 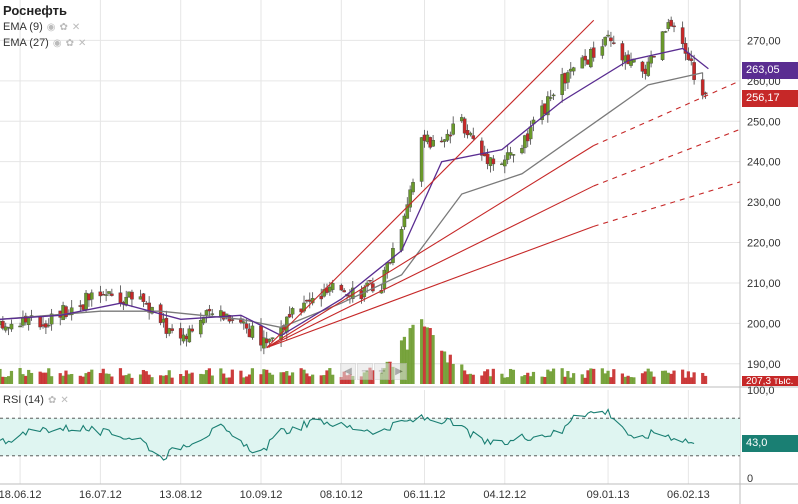 What do you see at coordinates (382, 371) in the screenshot?
I see `zoom-in-icon: +` at bounding box center [382, 371].